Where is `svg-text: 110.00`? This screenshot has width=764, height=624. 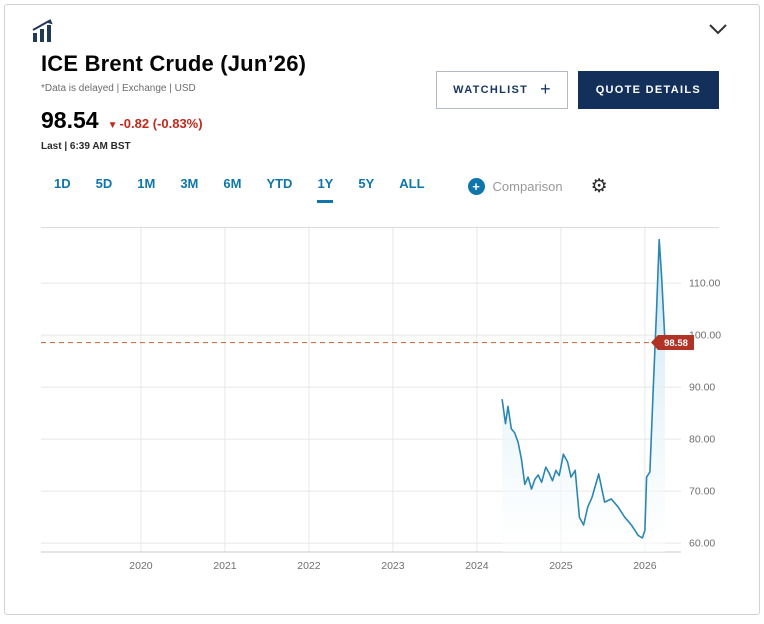 svg-text: 110.00 is located at coordinates (704, 284).